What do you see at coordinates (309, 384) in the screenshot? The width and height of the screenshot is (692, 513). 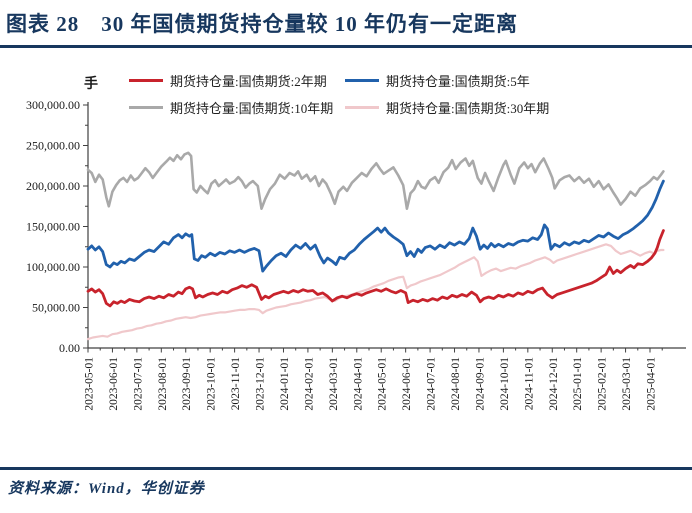 I see `x-axis-tick-label: 2024-02-01` at bounding box center [309, 384].